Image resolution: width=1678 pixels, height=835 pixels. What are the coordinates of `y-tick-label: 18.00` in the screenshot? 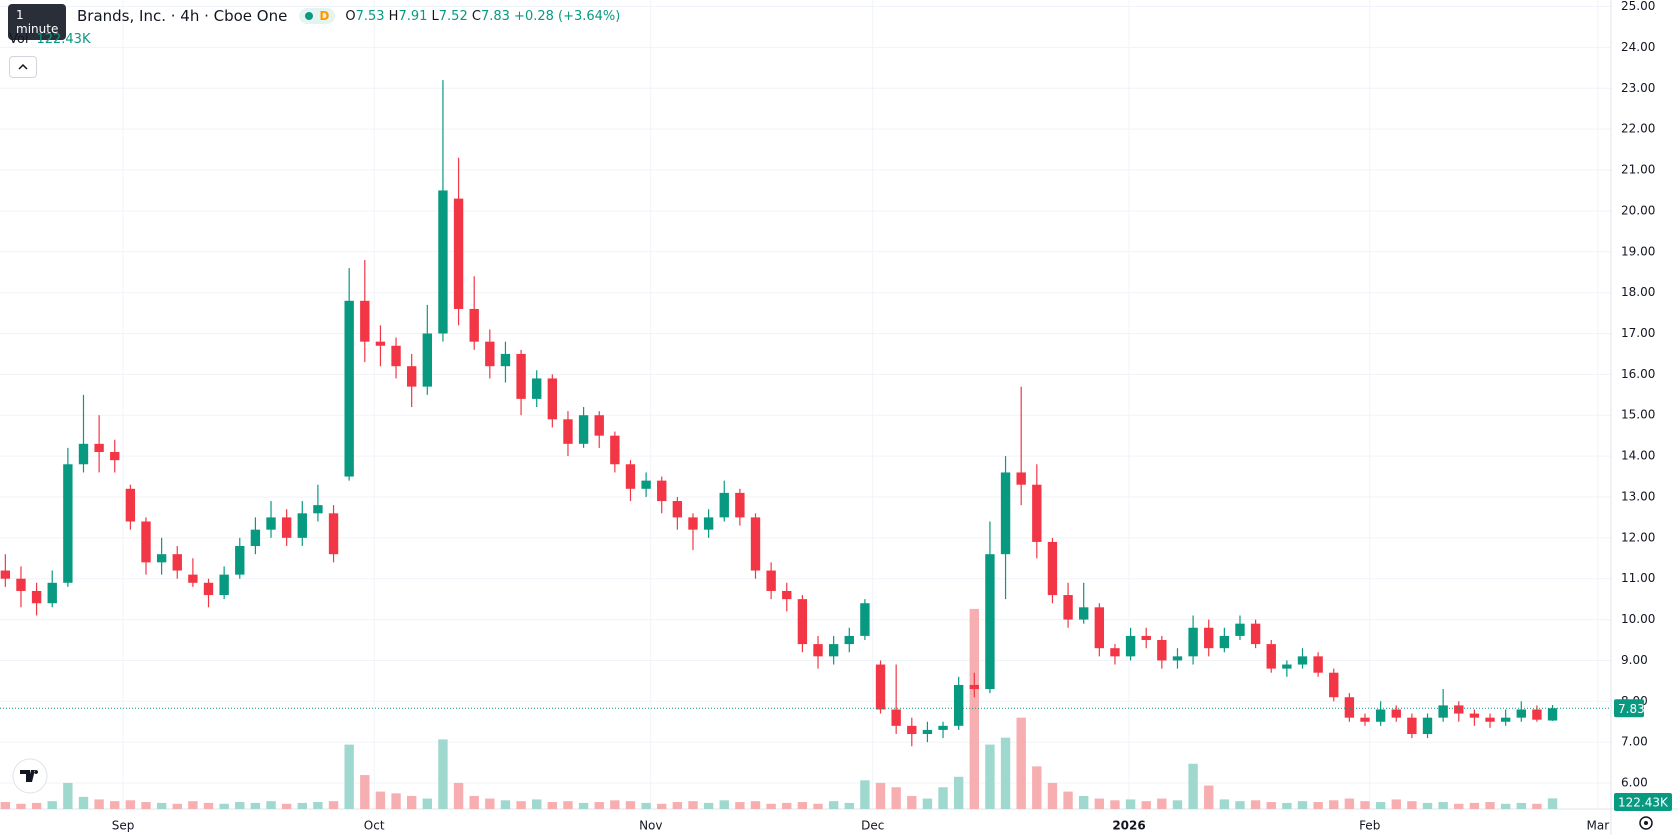 It's located at (1638, 292).